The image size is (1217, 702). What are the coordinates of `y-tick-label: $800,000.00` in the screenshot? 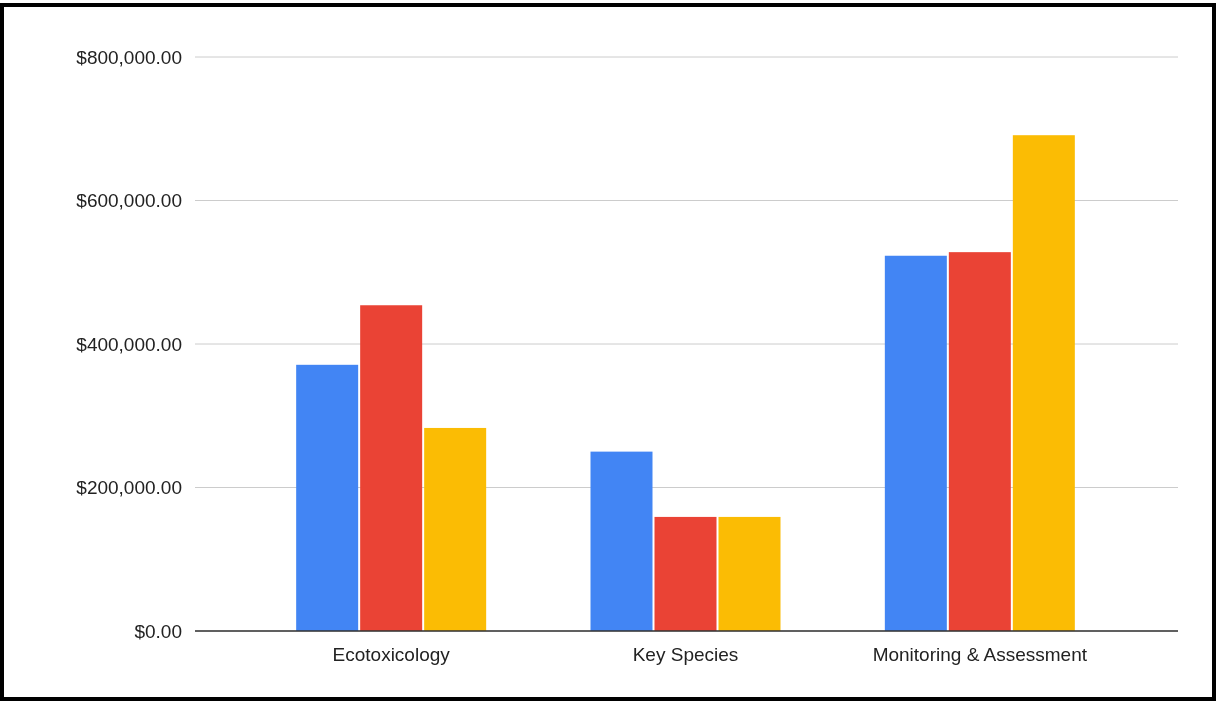 It's located at (129, 57).